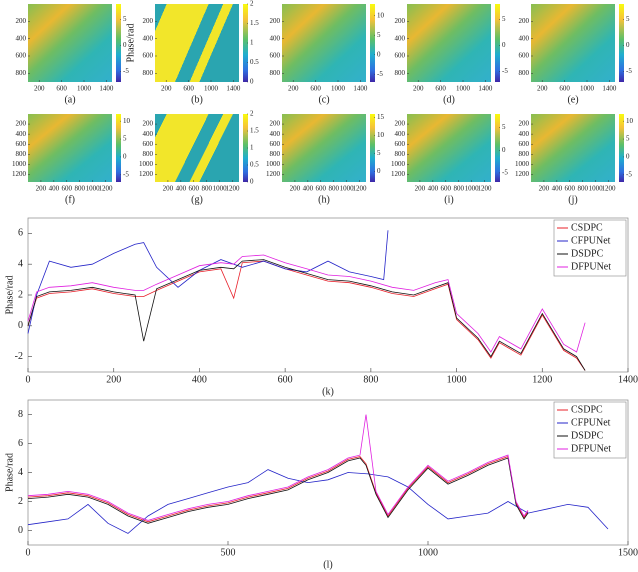 This screenshot has width=638, height=572. I want to click on legend-label: CSDPC, so click(587, 227).